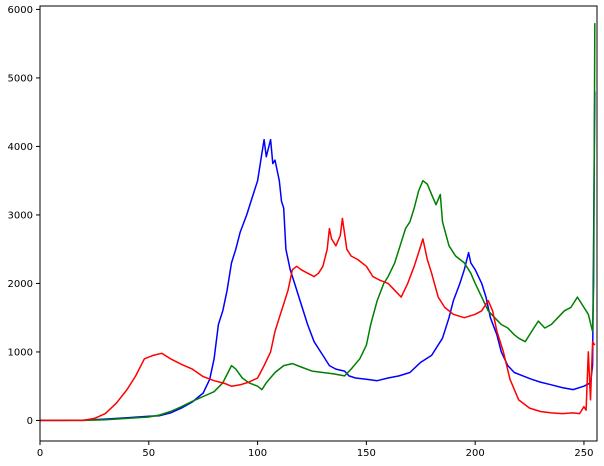 This screenshot has width=604, height=466. Describe the element at coordinates (583, 453) in the screenshot. I see `x-tick-label: 250` at that location.